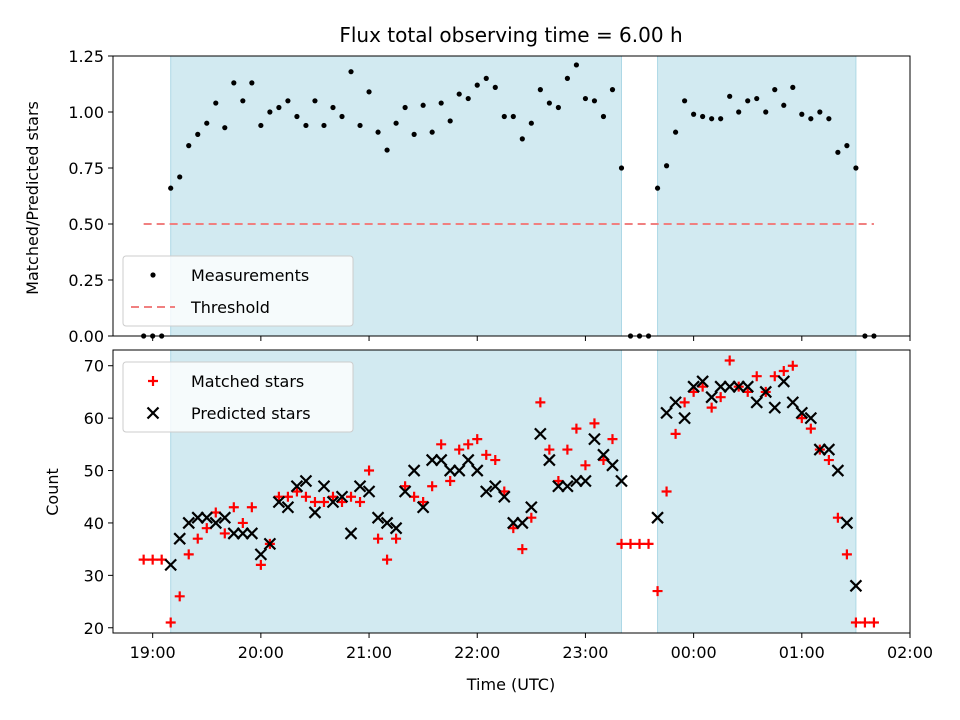 This screenshot has height=720, width=960. Describe the element at coordinates (510, 684) in the screenshot. I see `bottom-xlabel: Time (UTC)` at that location.